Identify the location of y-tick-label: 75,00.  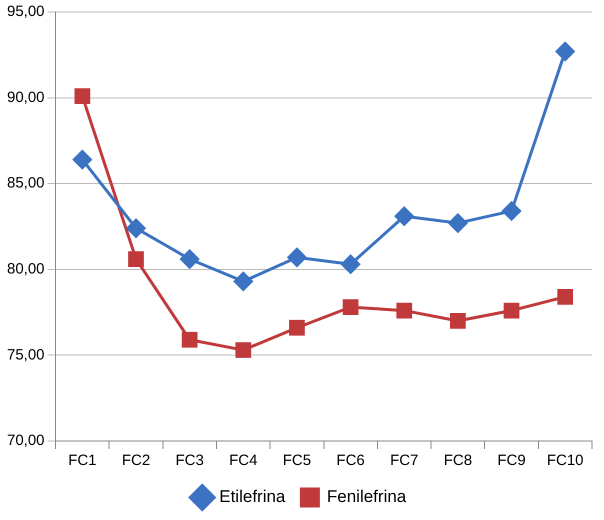
(25, 355).